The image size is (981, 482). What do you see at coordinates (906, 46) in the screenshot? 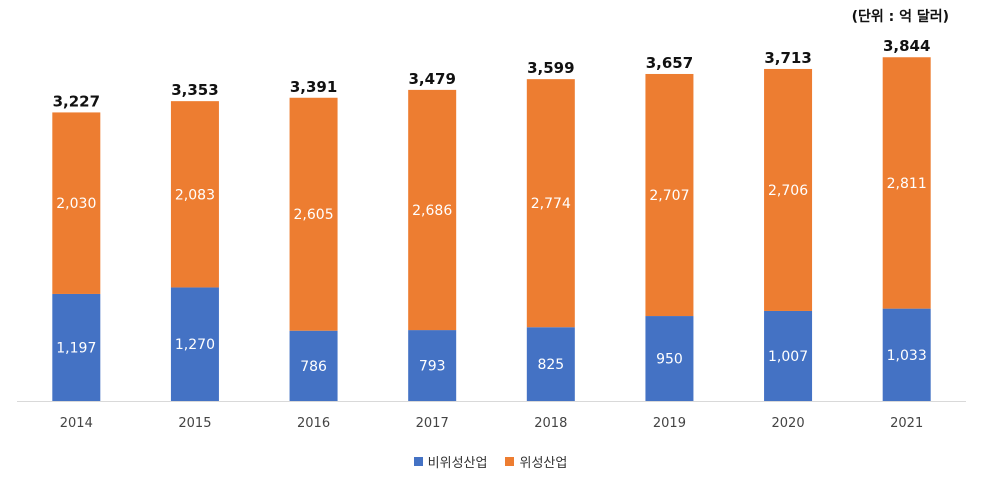
I see `total-label-2021: 3,844` at bounding box center [906, 46].